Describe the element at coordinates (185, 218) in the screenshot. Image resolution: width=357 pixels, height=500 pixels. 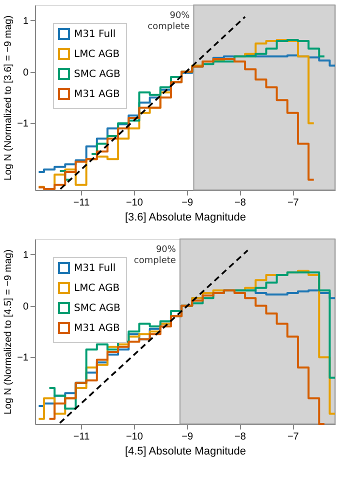
I see `x-axis-title: [3.6] Absolute Magnitude` at that location.